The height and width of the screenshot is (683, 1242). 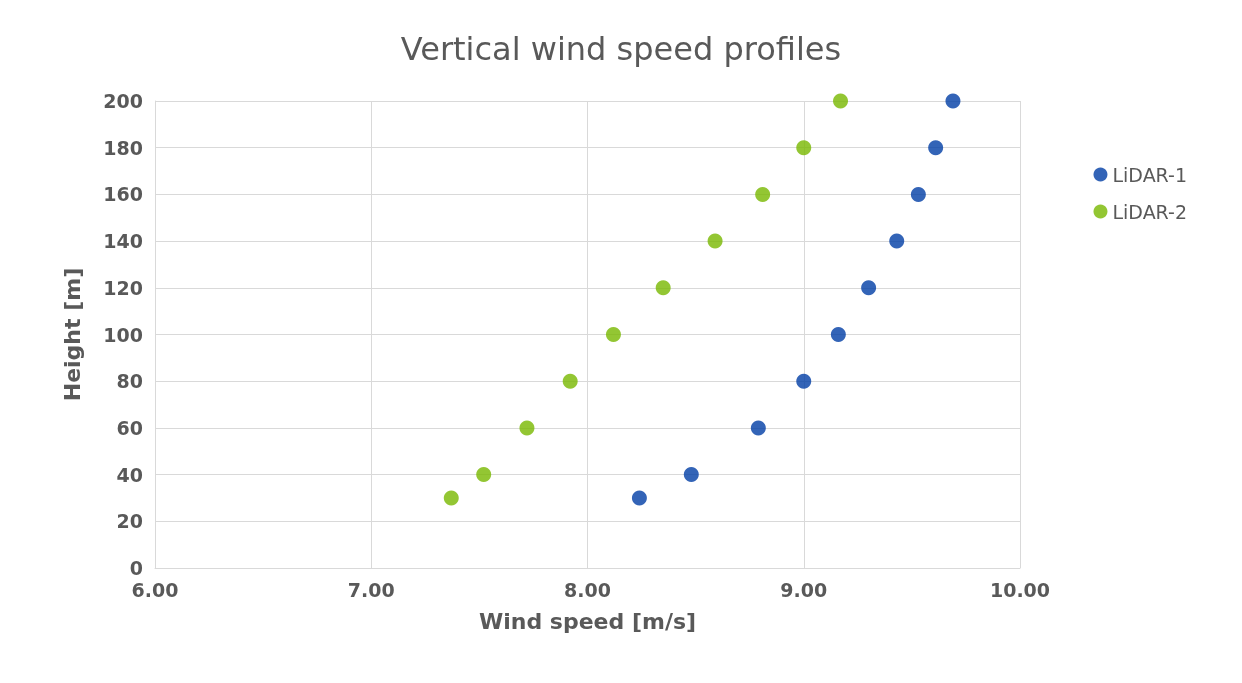 I want to click on y-tick-label: 60, so click(x=129, y=427).